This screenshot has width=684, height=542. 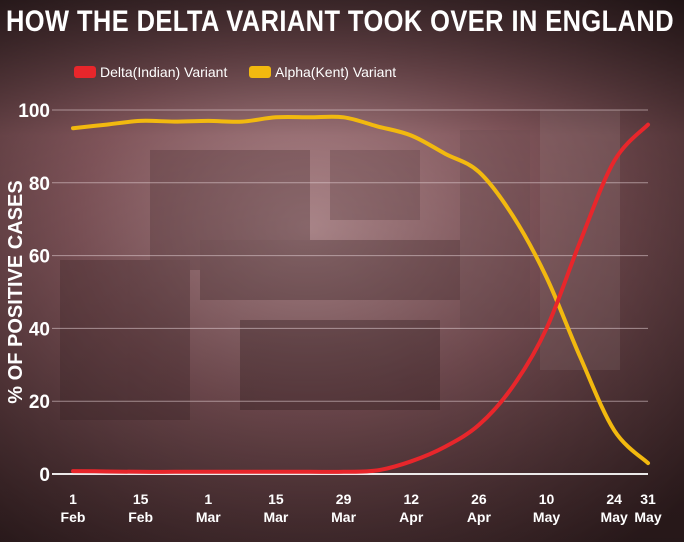 What do you see at coordinates (34, 293) in the screenshot?
I see `y-tick-labels: 0 20 40 60 80 100` at bounding box center [34, 293].